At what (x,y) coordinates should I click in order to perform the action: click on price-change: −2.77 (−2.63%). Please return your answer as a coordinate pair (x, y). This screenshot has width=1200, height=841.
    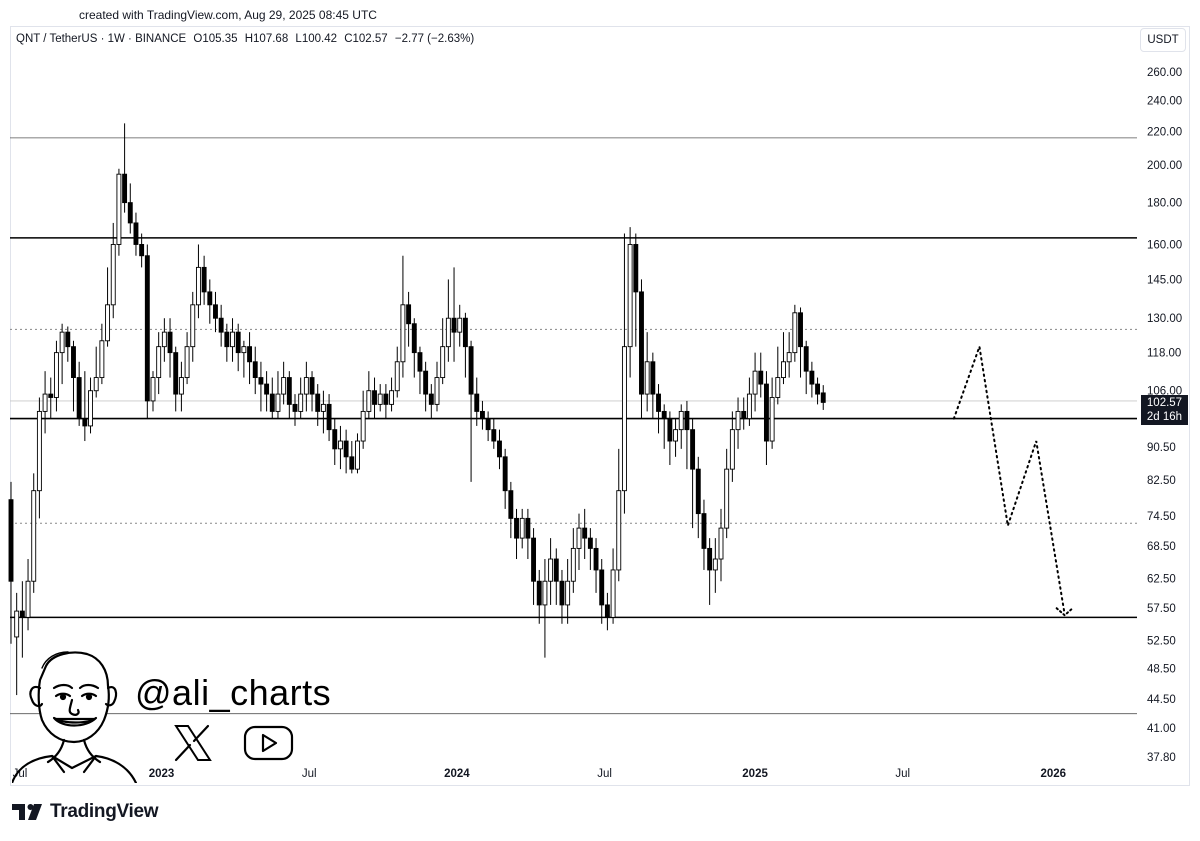
    Looking at the image, I should click on (434, 39).